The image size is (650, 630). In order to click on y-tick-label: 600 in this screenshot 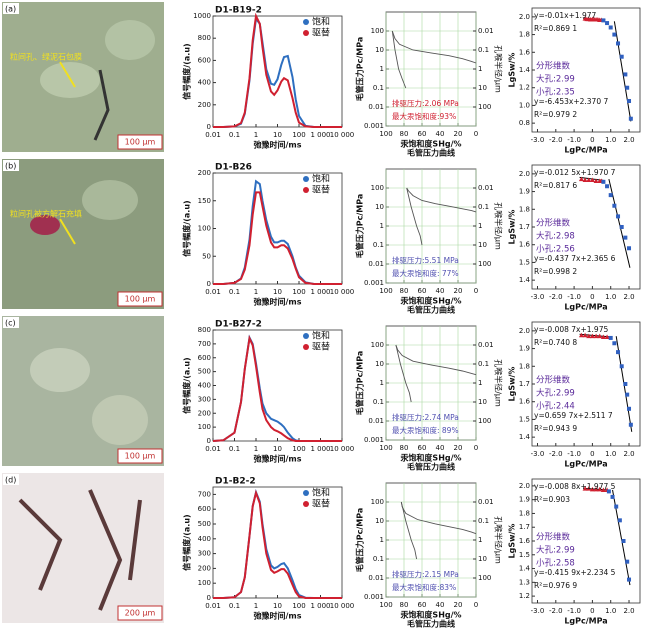, I will do `click(204, 509)`.